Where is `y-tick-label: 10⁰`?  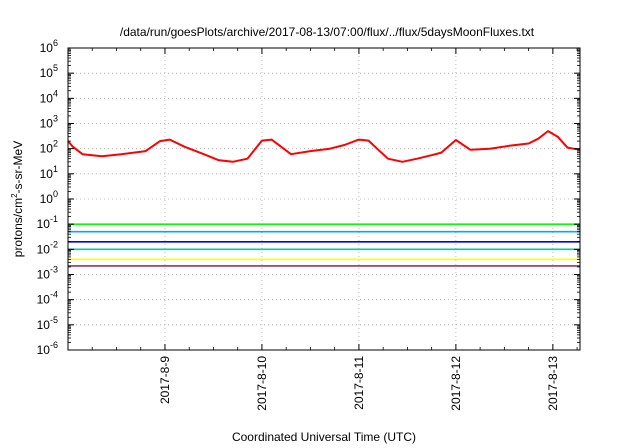 y-tick-label: 10⁰ is located at coordinates (49, 197).